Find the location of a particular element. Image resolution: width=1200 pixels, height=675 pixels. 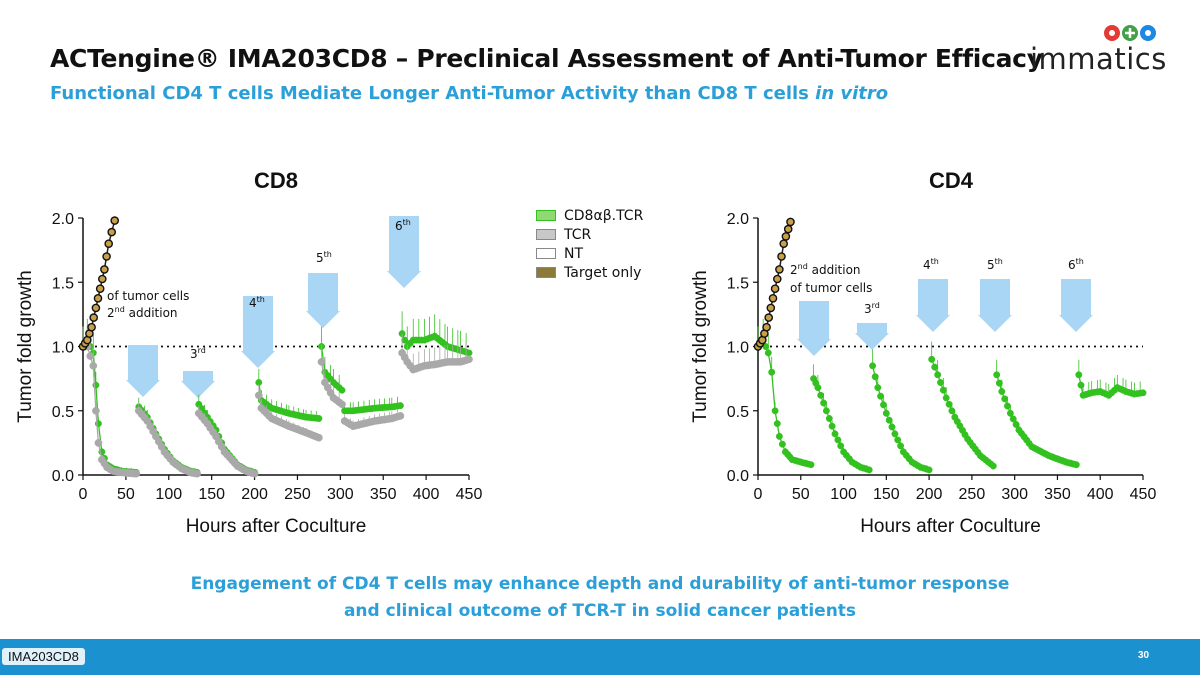

logo-text: immatics is located at coordinates (1098, 59).